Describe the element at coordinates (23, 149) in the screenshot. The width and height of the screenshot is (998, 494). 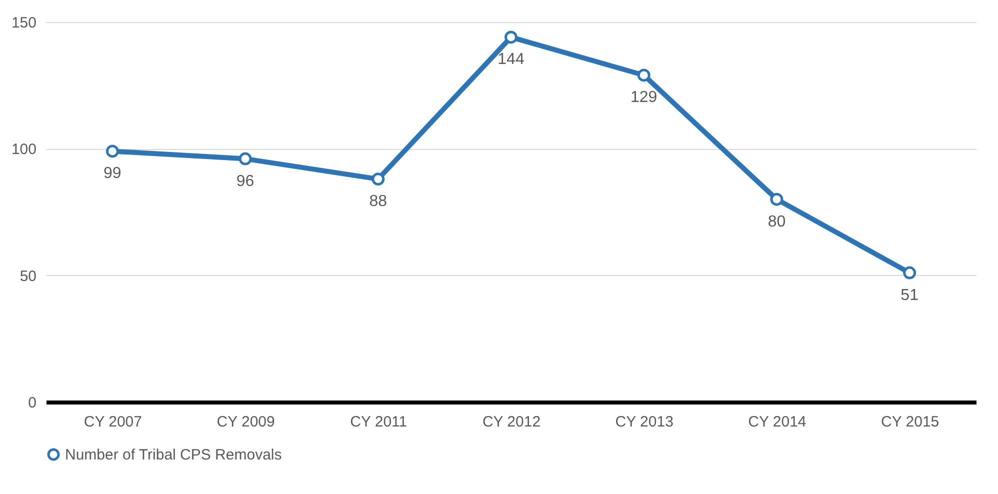
I see `y-tick-label: 100` at that location.